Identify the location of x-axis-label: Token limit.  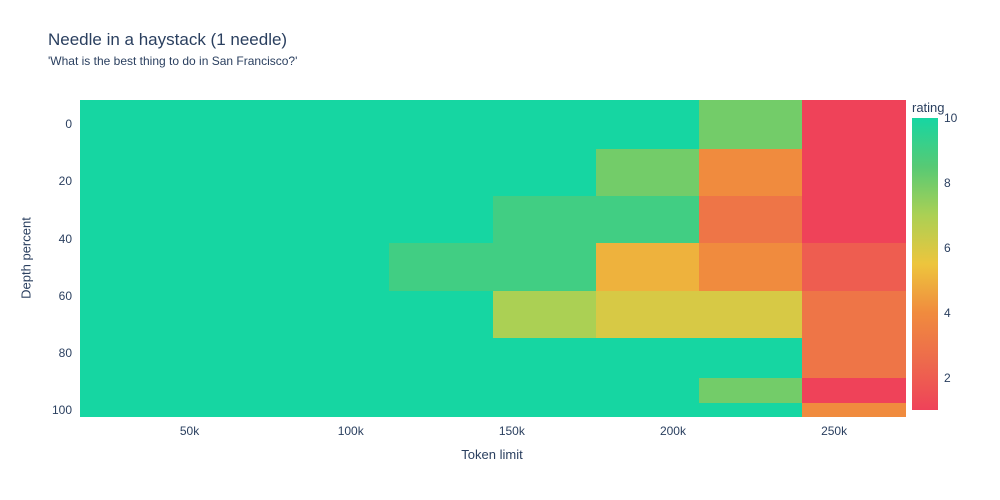
(492, 454).